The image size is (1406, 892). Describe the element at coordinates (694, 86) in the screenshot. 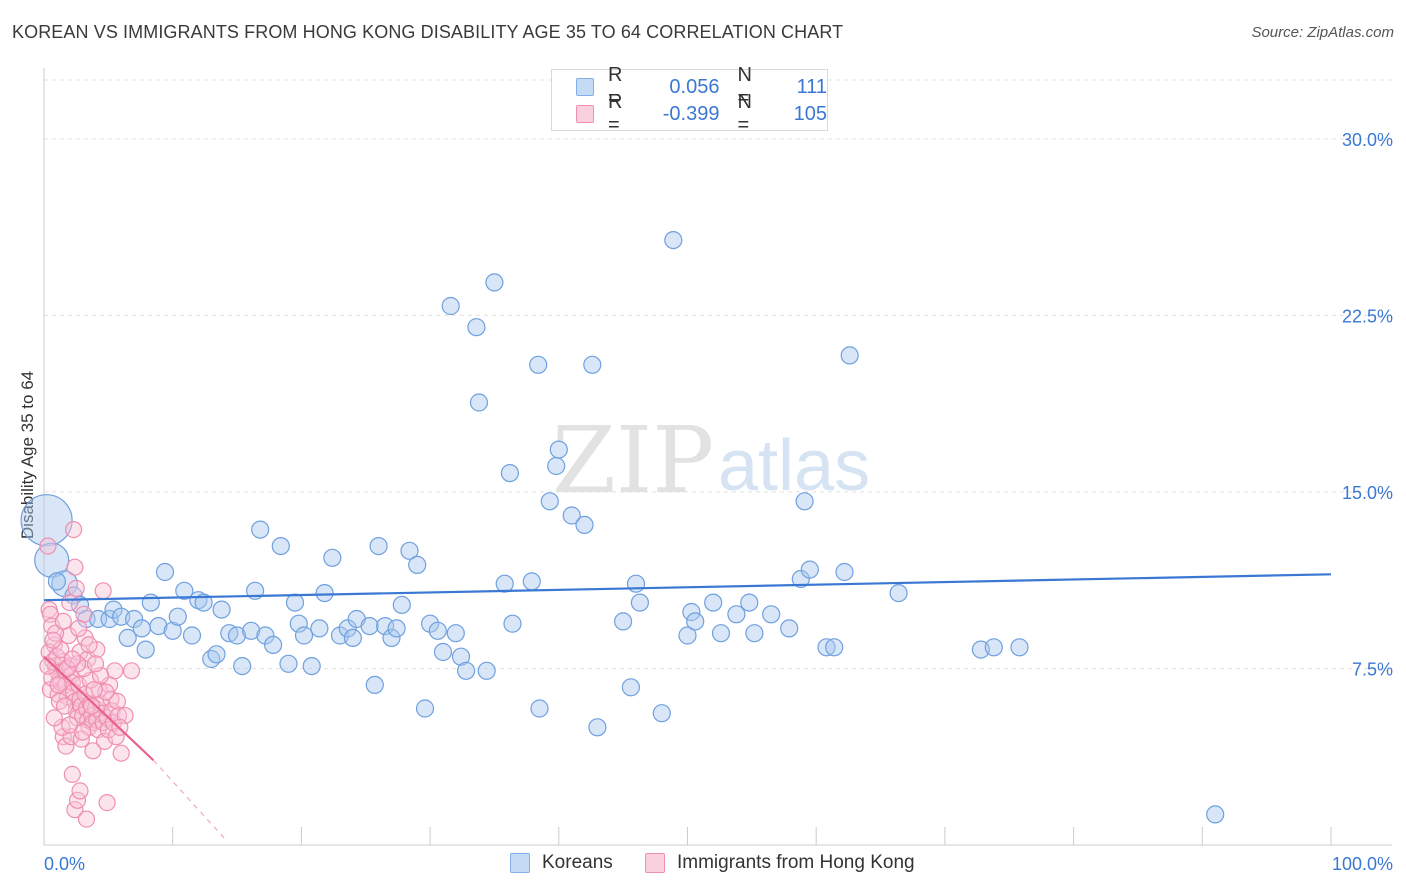

I see `legend-r-value: 0.056` at that location.